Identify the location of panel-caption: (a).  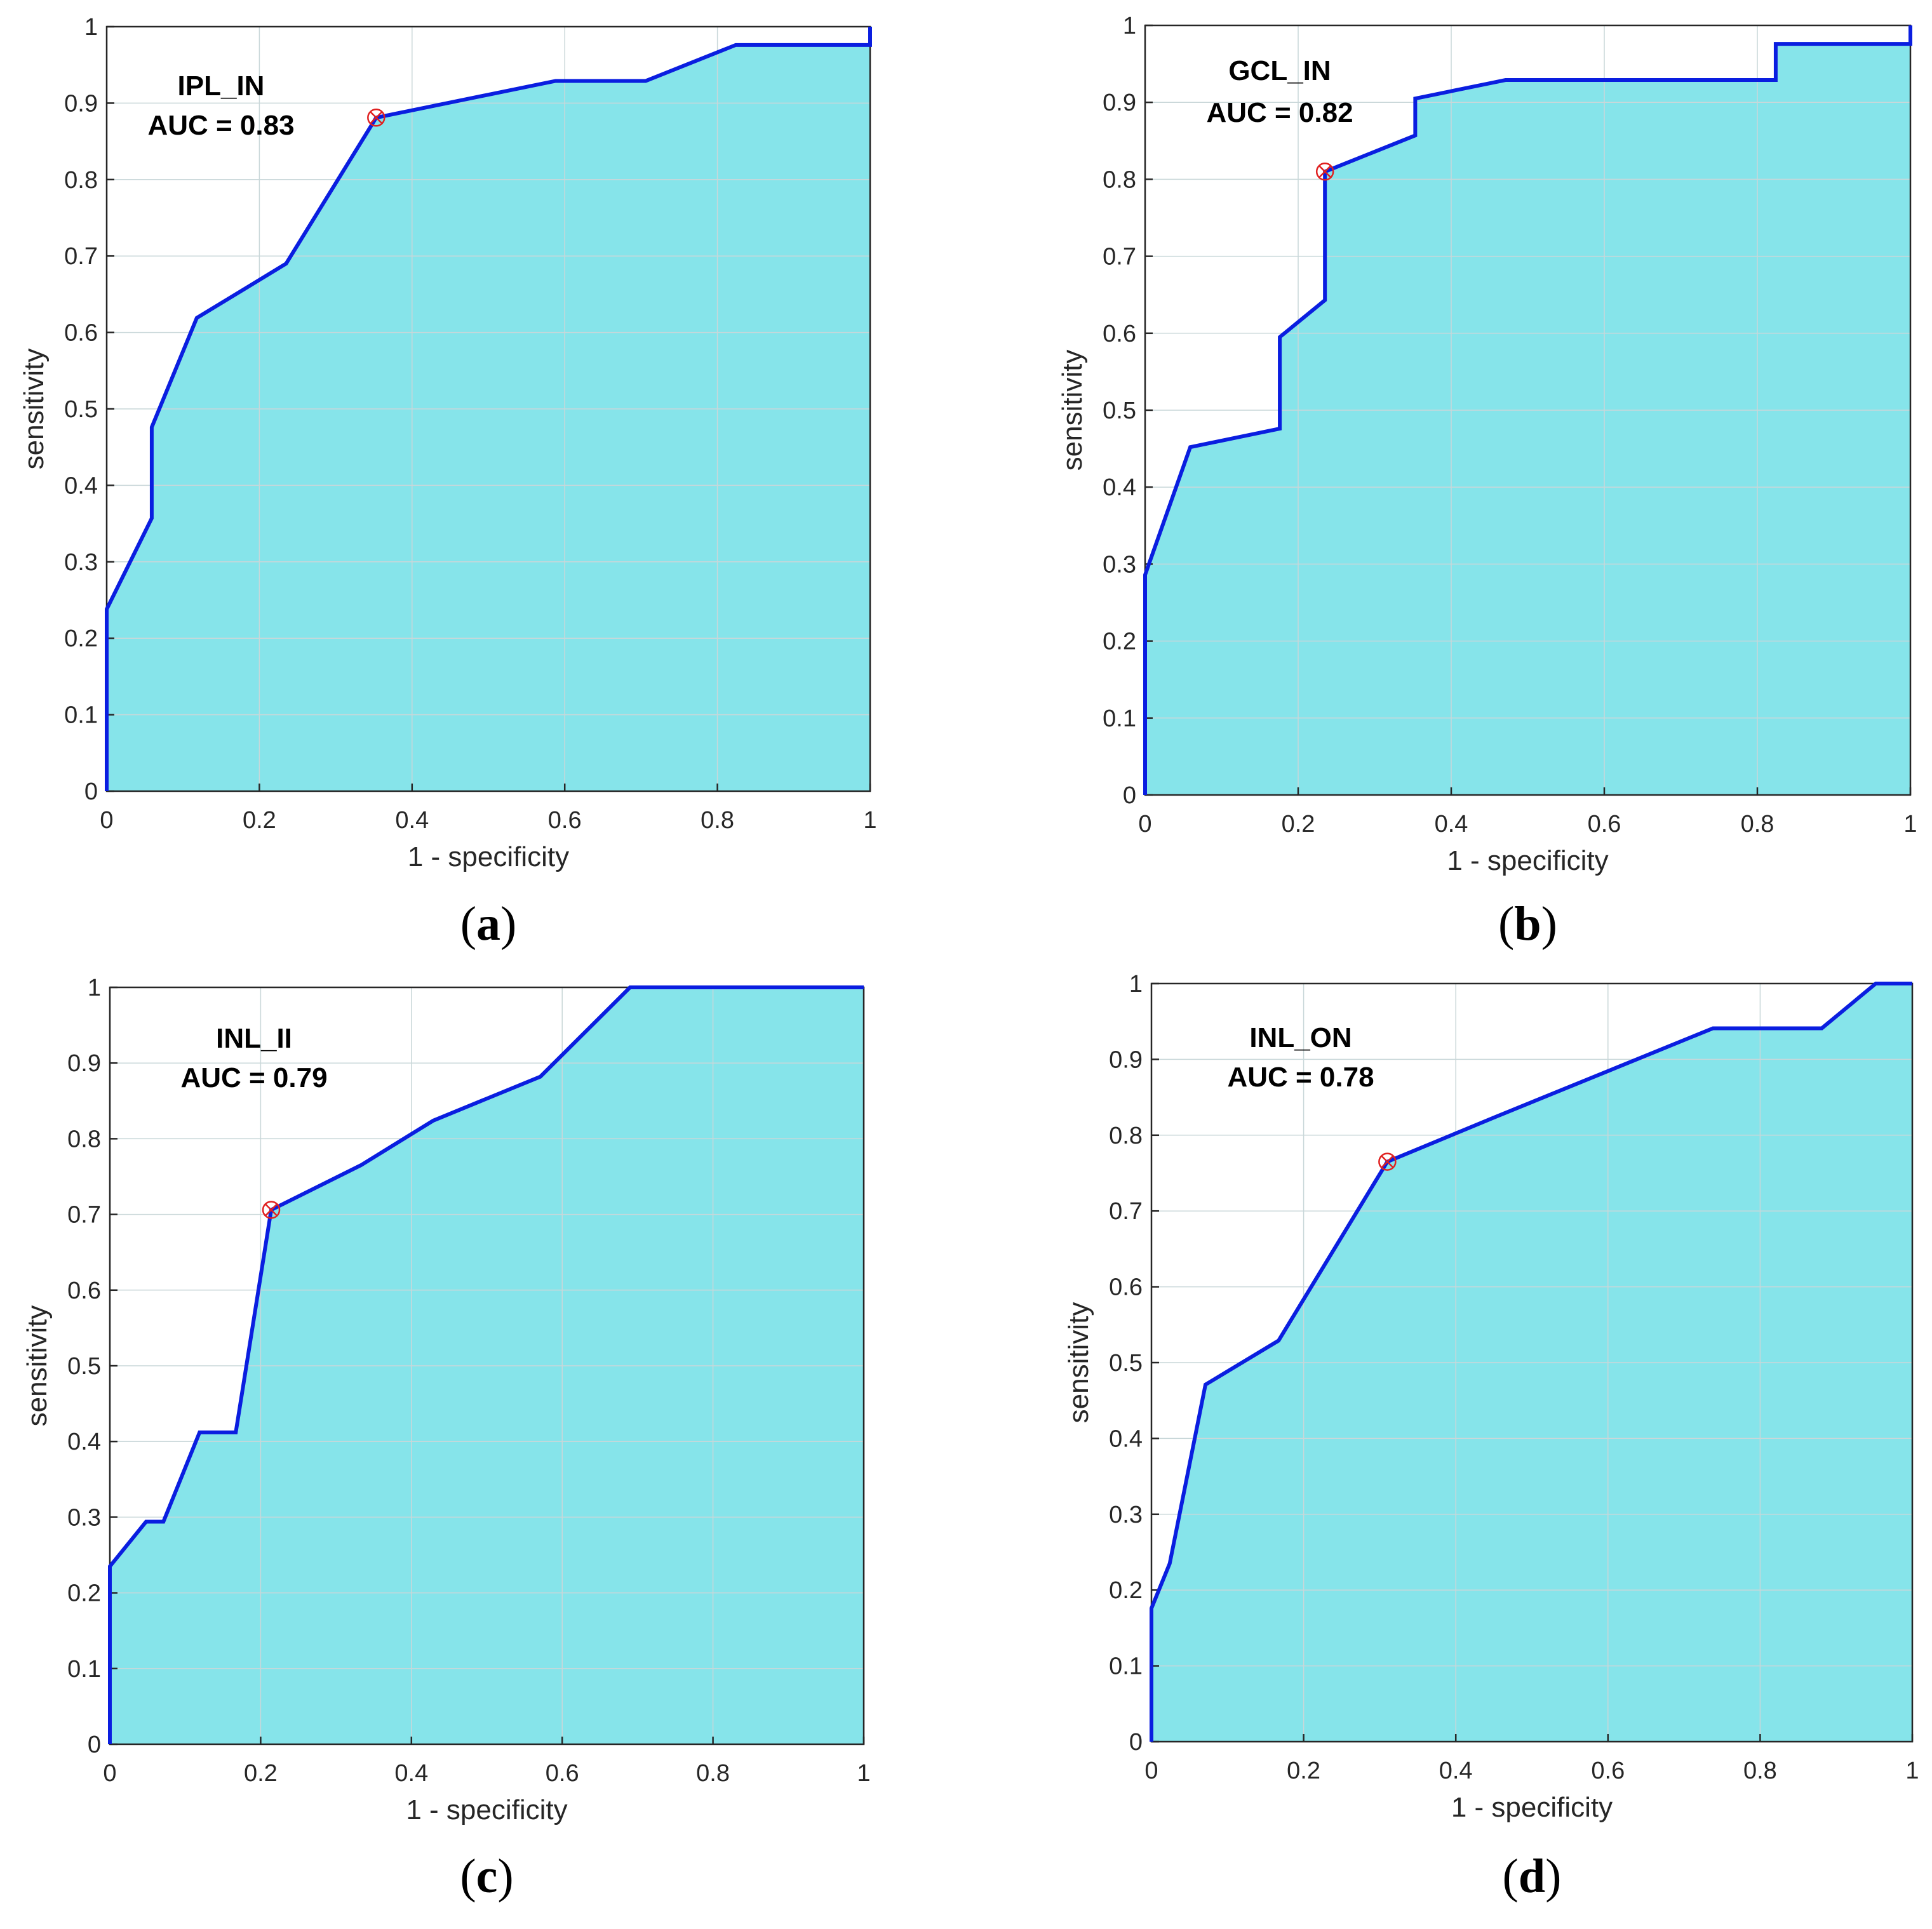
(488, 924).